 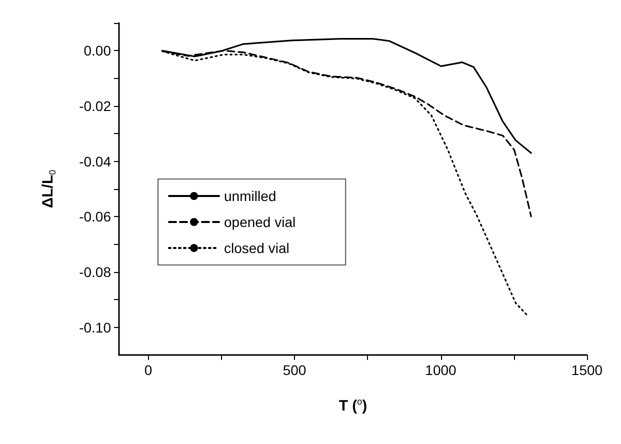 I want to click on legend-label: unmilled, so click(x=250, y=196).